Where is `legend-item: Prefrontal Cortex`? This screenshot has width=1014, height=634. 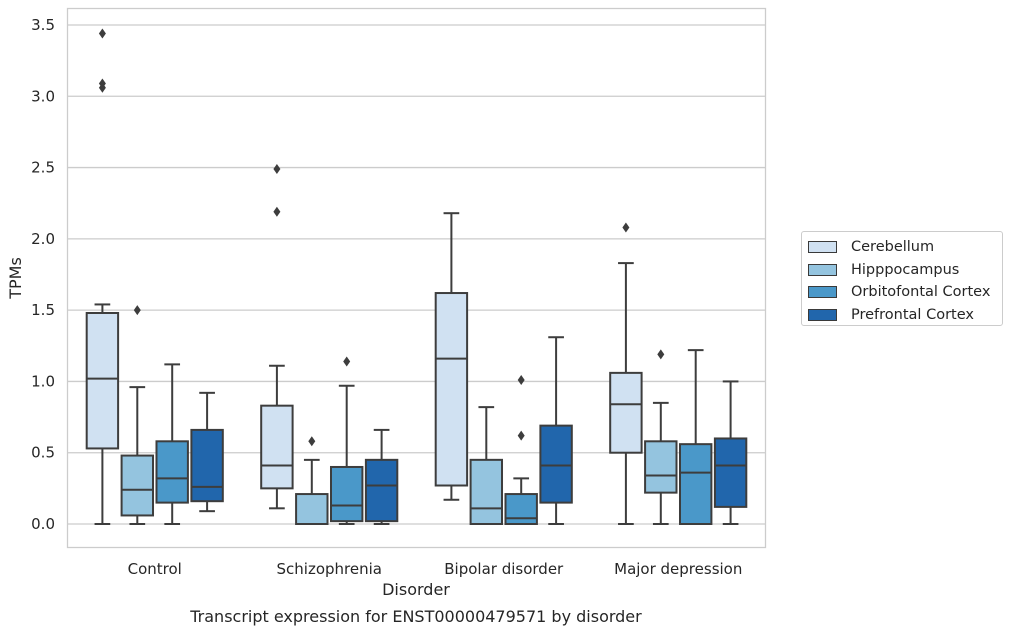
legend-item: Prefrontal Cortex is located at coordinates (905, 315).